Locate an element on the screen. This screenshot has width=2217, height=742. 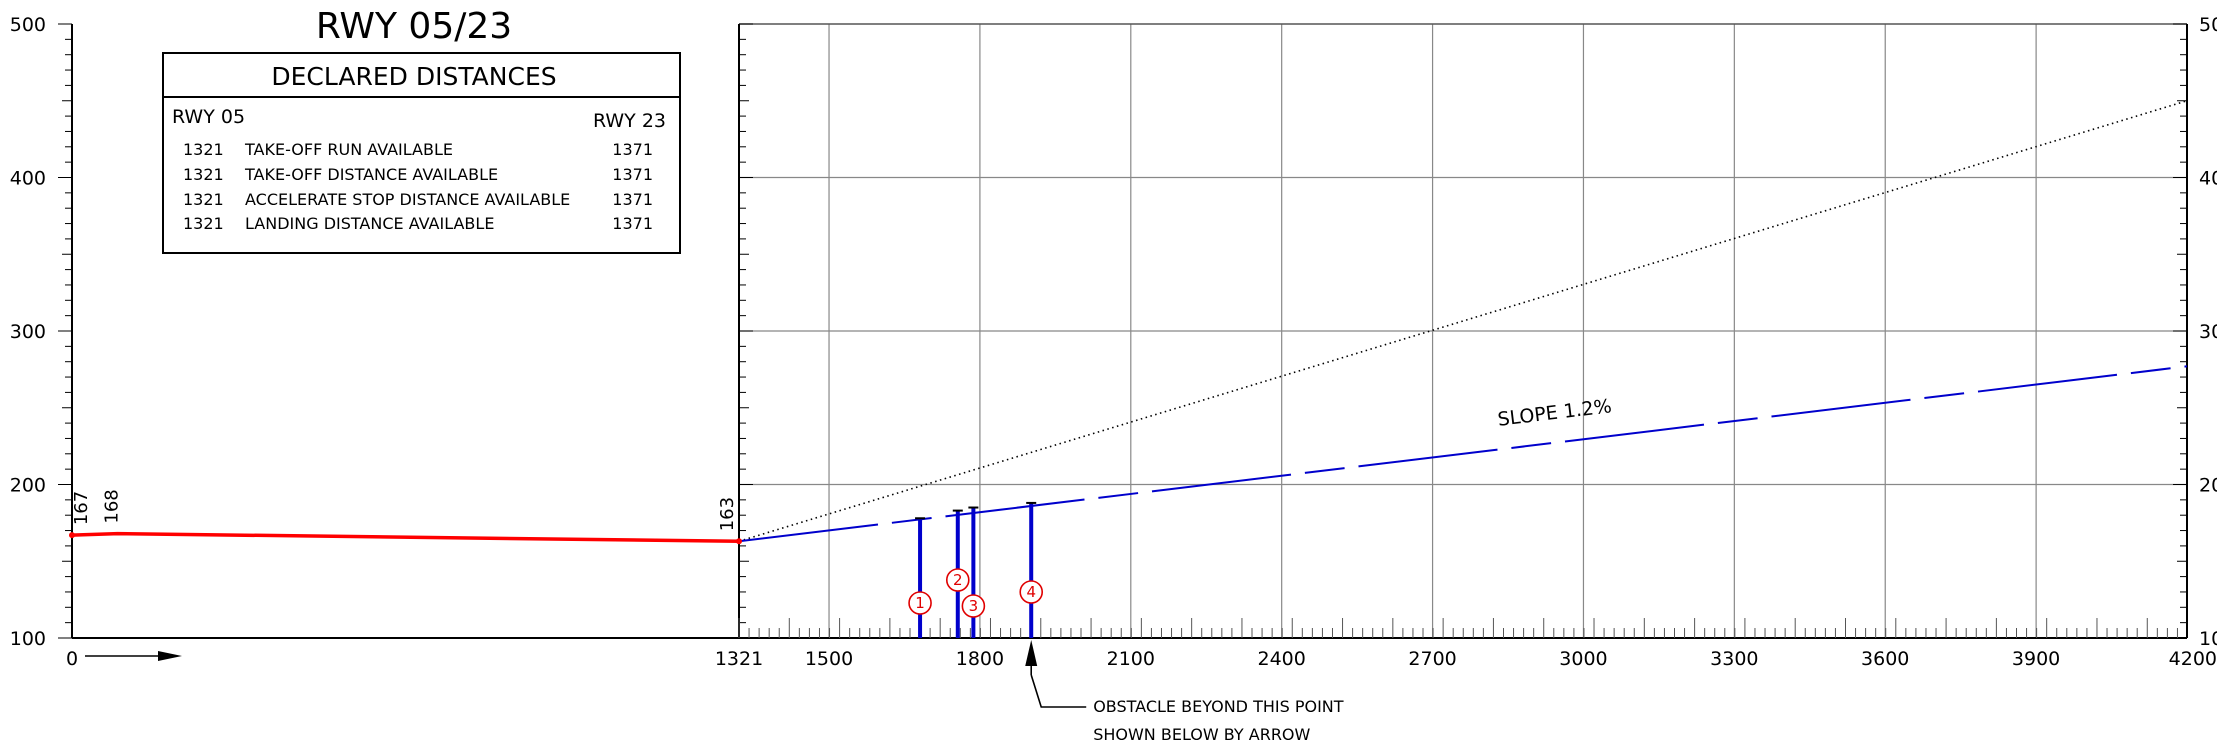
x-tick-label: 3600 is located at coordinates (1885, 659).